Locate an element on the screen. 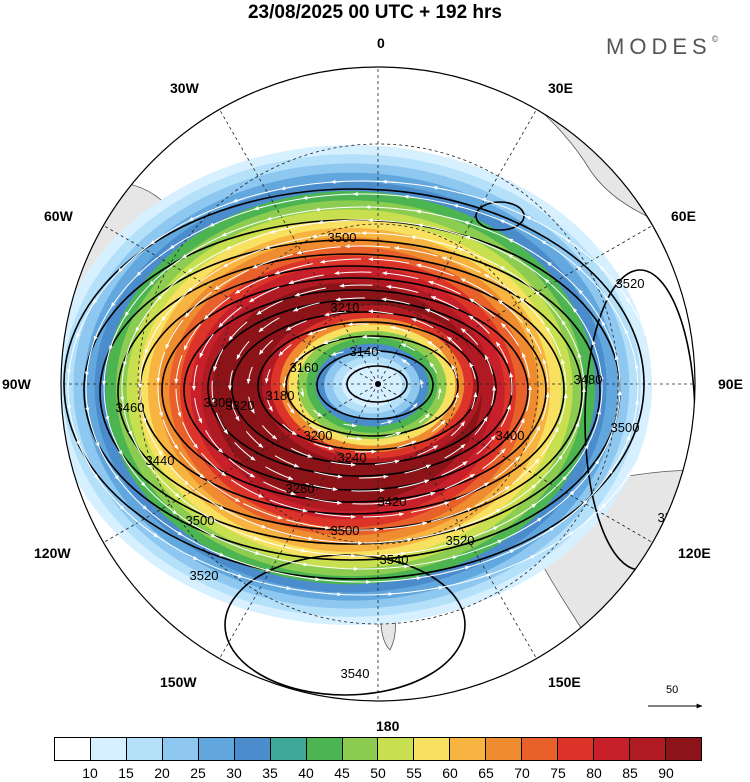 The height and width of the screenshot is (782, 750). longitude-label-60e: 60E is located at coordinates (683, 216).